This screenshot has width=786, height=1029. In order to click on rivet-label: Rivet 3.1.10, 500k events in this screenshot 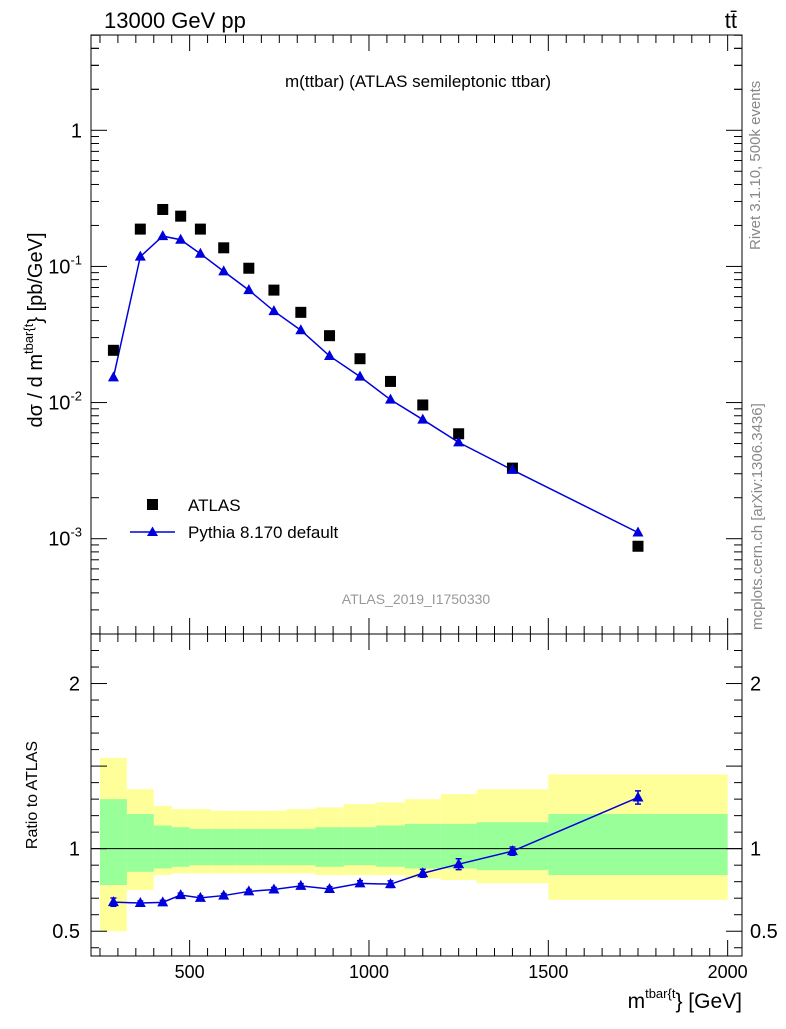, I will do `click(755, 165)`.